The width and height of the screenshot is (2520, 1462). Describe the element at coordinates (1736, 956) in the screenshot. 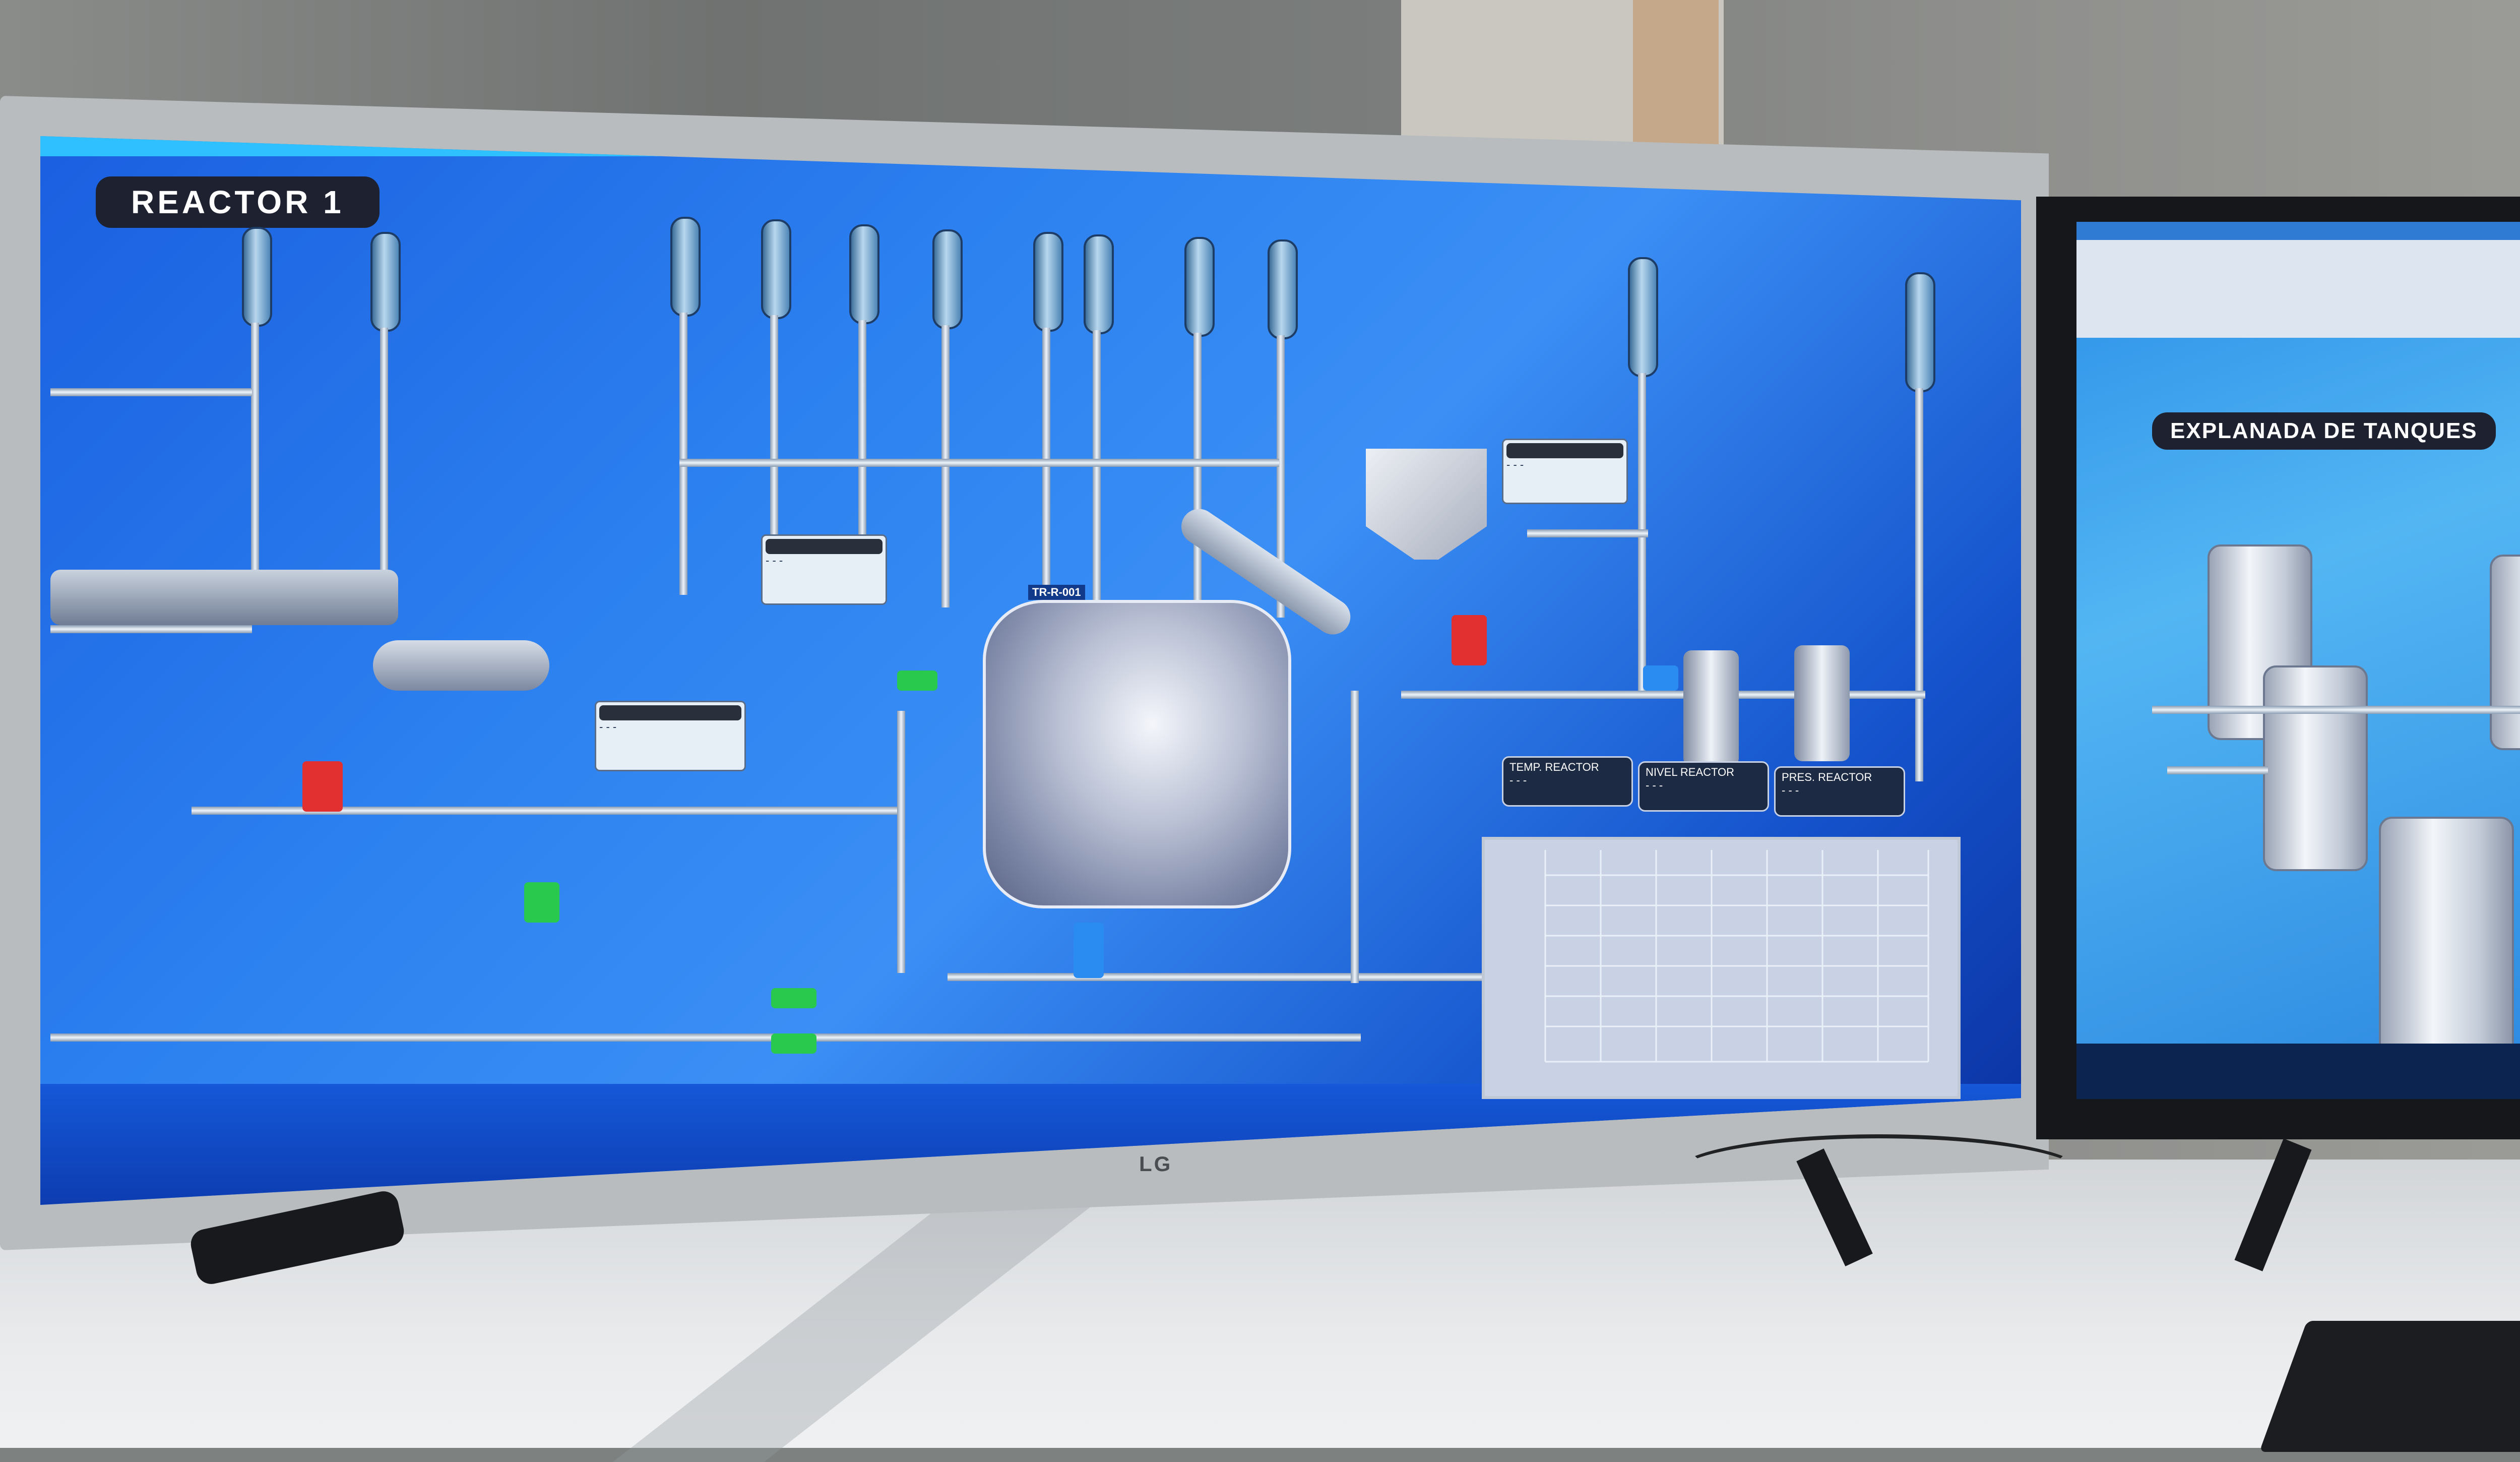

I see `trend-chart-grid` at that location.